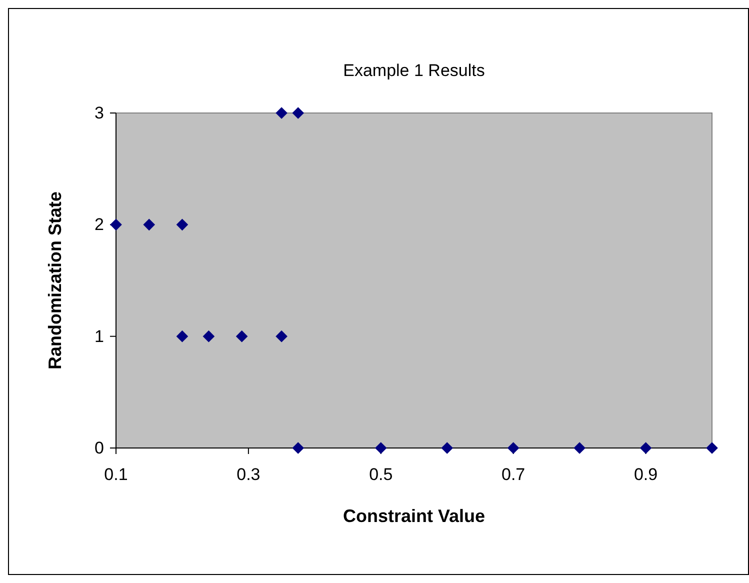 This screenshot has width=749, height=583. What do you see at coordinates (99, 336) in the screenshot?
I see `y-tick-label: 1` at bounding box center [99, 336].